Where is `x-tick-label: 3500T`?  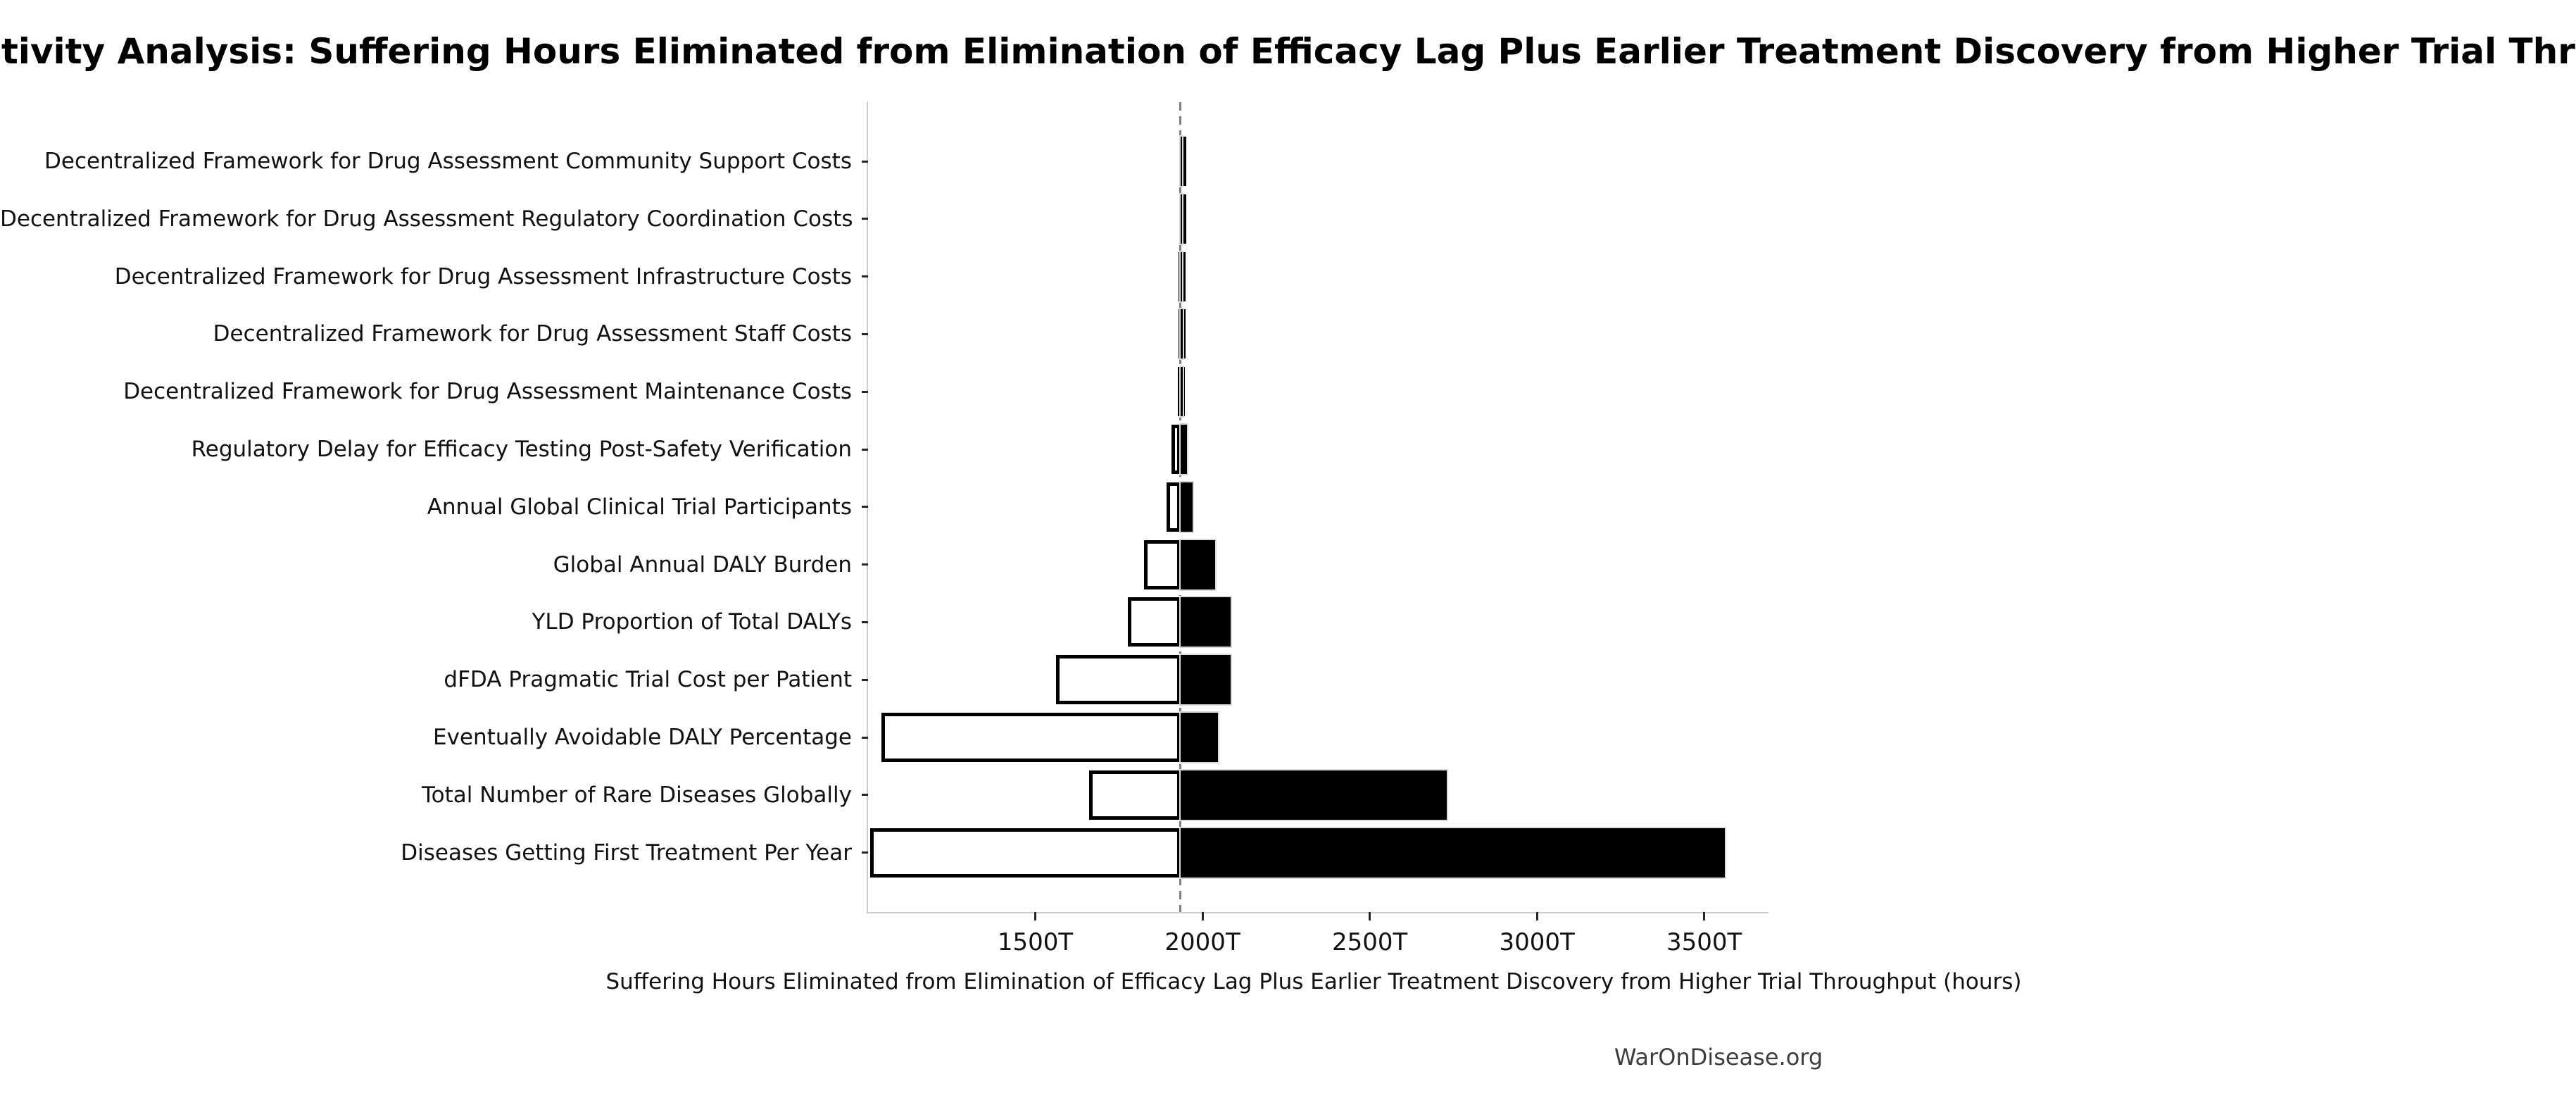
x-tick-label: 3500T is located at coordinates (1704, 942).